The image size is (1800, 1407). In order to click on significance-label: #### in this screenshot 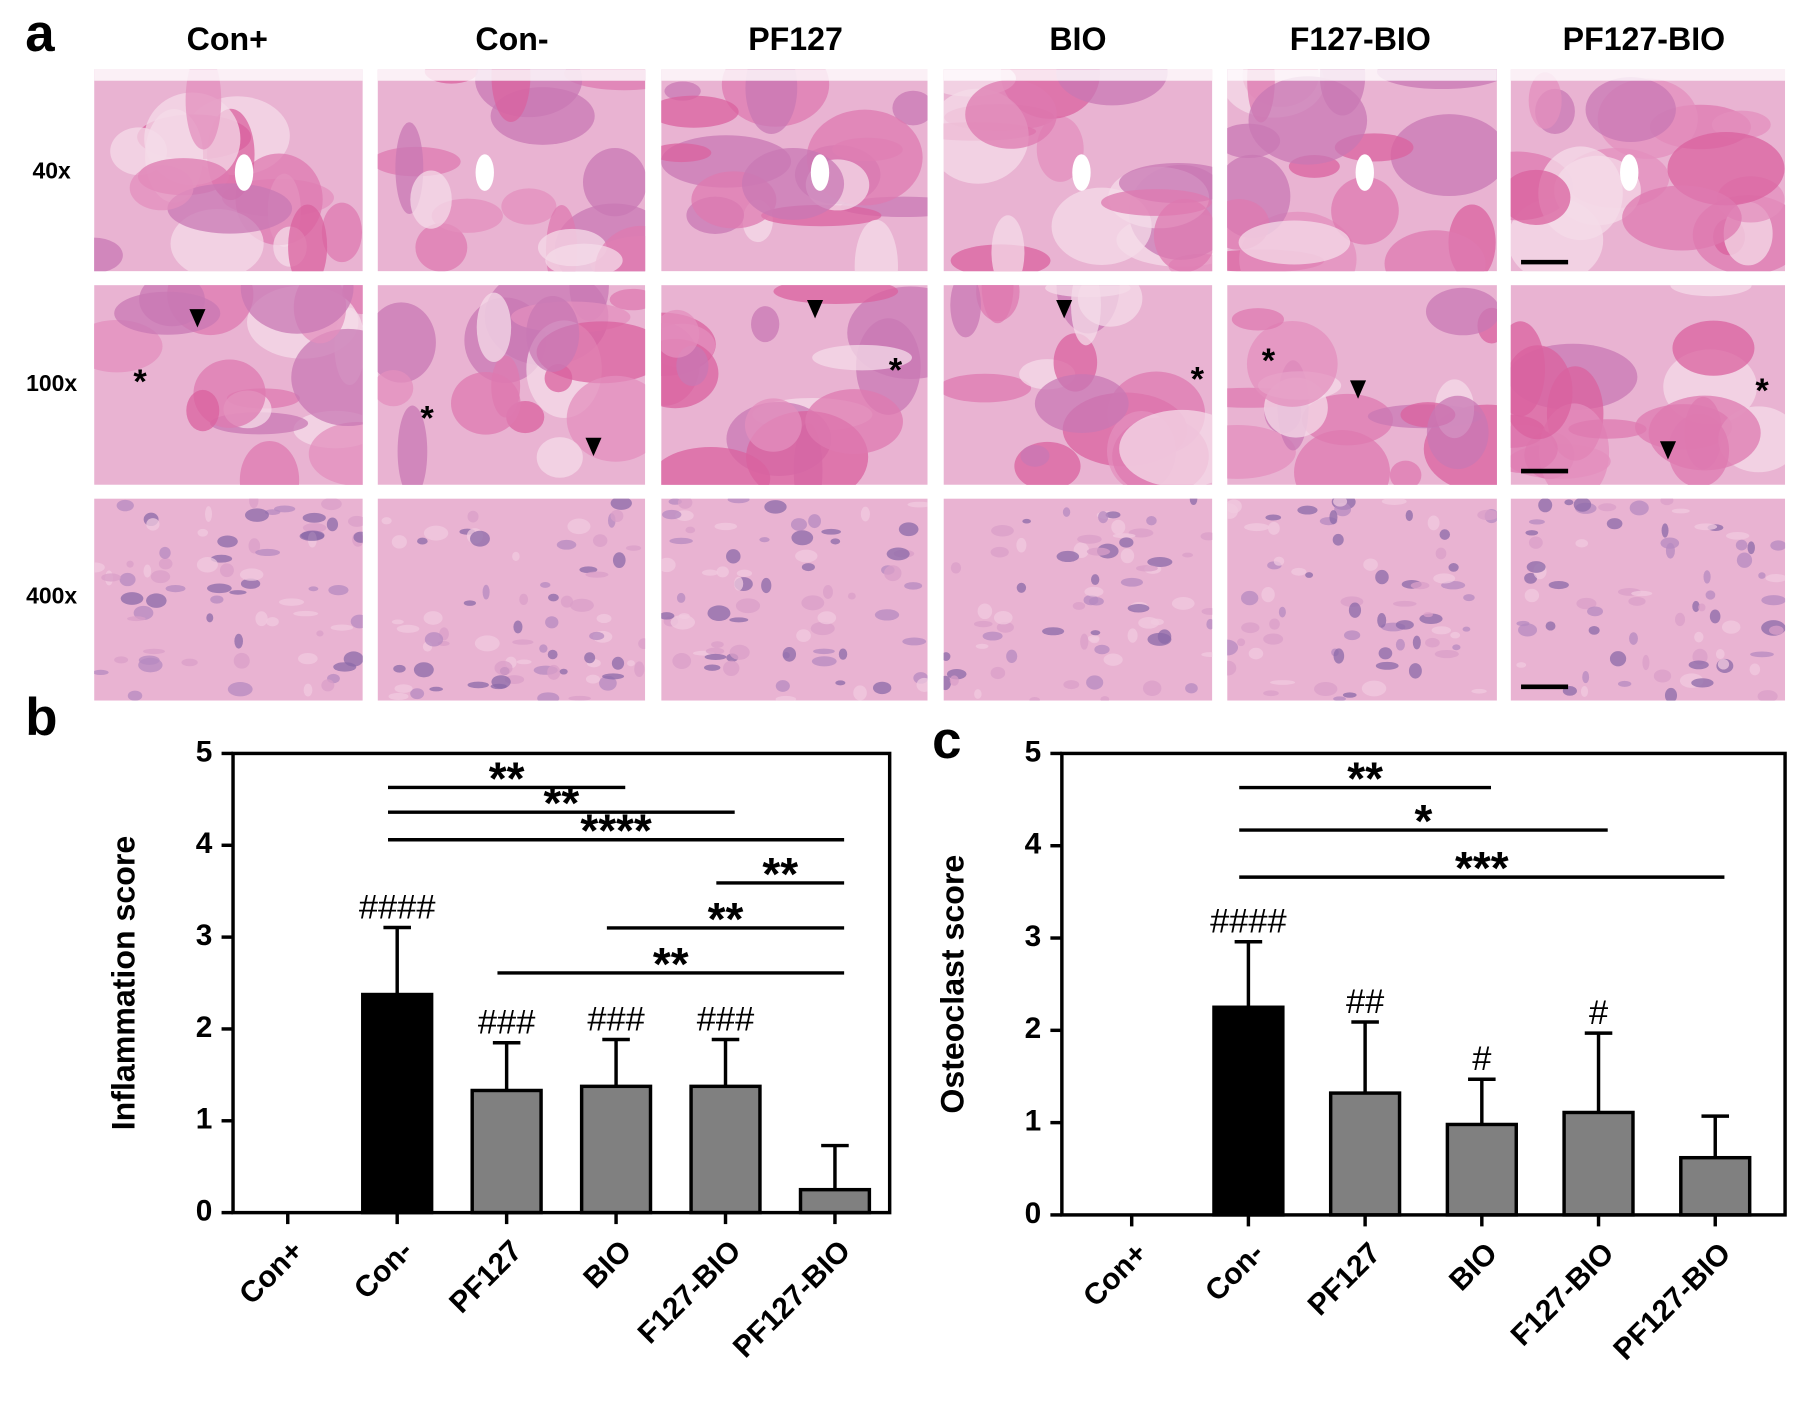, I will do `click(1248, 922)`.